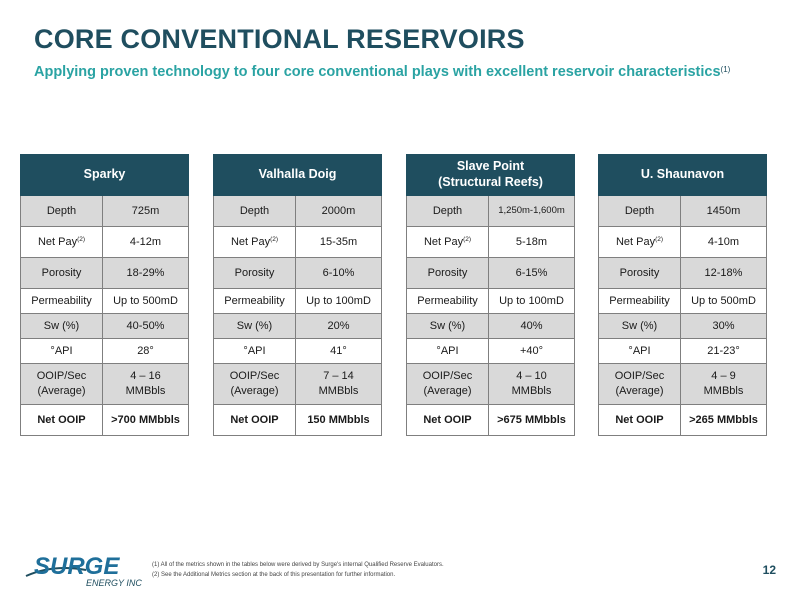 The image size is (800, 600). I want to click on reservoir-name: Valhalla Doig, so click(297, 174).